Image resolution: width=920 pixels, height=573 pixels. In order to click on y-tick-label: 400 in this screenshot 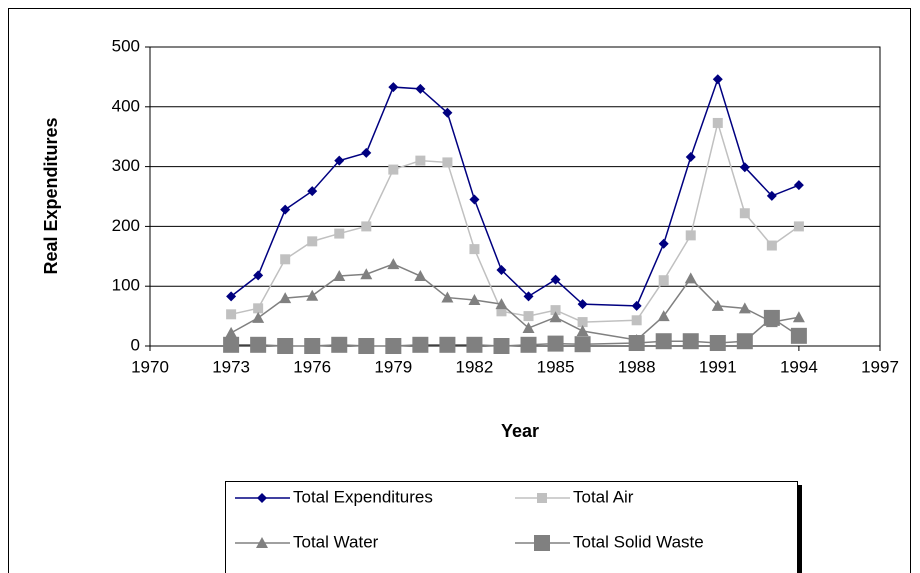, I will do `click(126, 105)`.